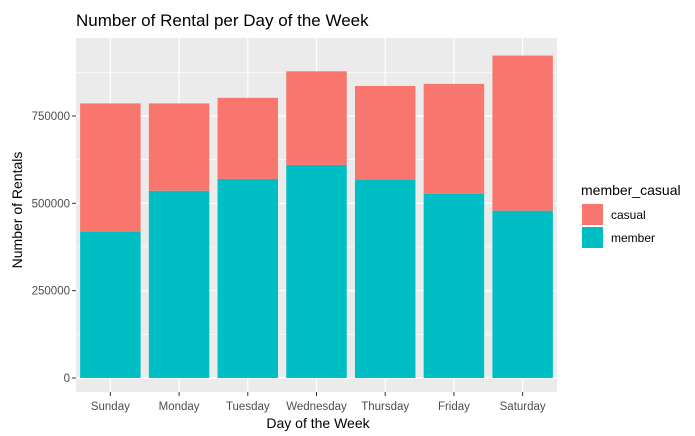 Image resolution: width=695 pixels, height=436 pixels. I want to click on y-tick-label: 500000, so click(51, 204).